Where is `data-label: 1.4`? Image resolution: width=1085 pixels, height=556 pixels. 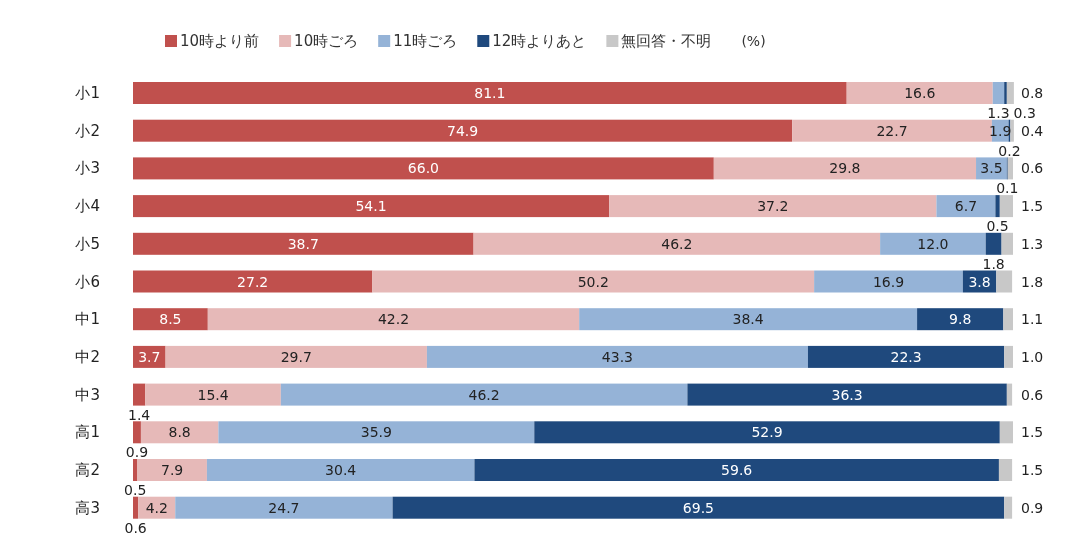
data-label: 1.4 is located at coordinates (139, 414).